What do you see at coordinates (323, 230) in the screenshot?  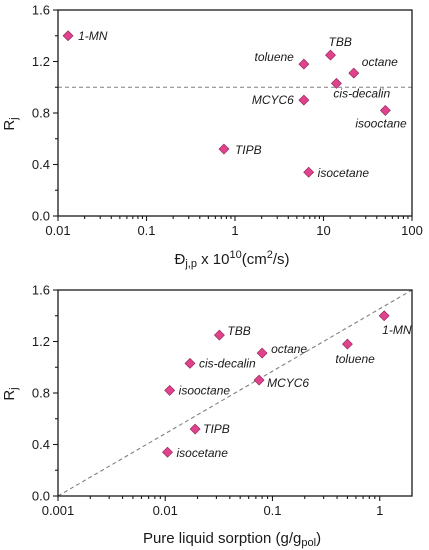 I see `x-tick-label: 10` at bounding box center [323, 230].